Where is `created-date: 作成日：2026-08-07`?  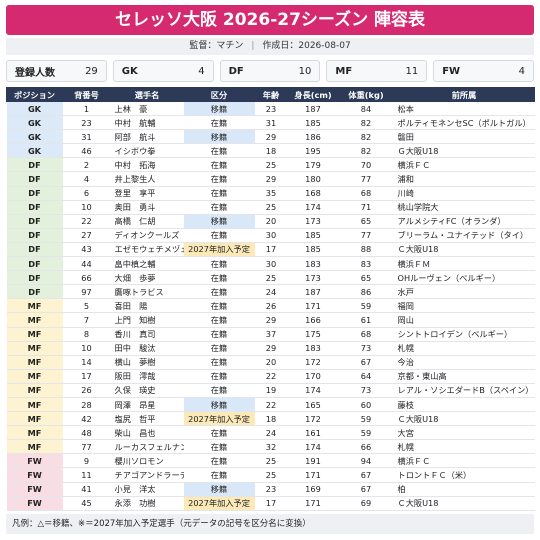 created-date: 作成日：2026-08-07 is located at coordinates (306, 46).